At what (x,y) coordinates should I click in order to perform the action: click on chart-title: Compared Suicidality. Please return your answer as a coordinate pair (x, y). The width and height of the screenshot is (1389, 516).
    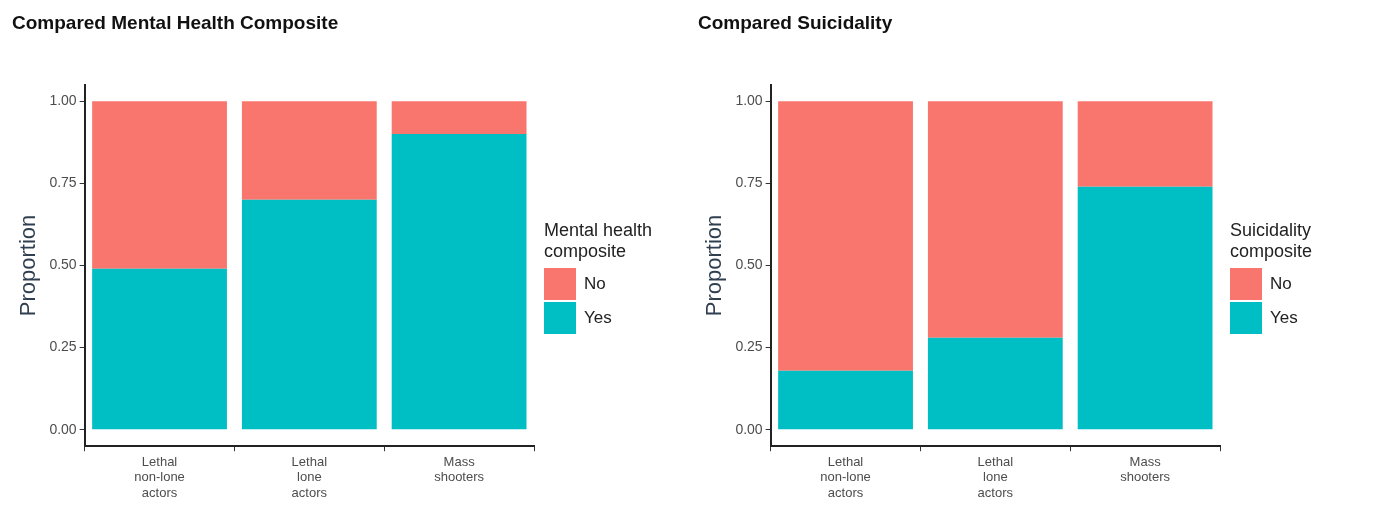
    Looking at the image, I should click on (795, 22).